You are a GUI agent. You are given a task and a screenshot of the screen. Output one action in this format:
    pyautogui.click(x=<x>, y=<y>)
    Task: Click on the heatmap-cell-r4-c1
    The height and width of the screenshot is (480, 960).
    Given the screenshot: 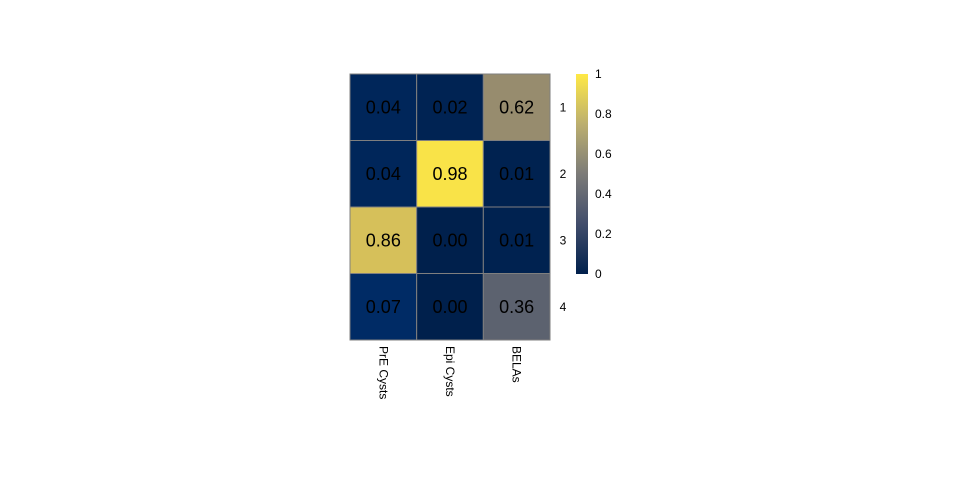 What is the action you would take?
    pyautogui.click(x=383, y=307)
    